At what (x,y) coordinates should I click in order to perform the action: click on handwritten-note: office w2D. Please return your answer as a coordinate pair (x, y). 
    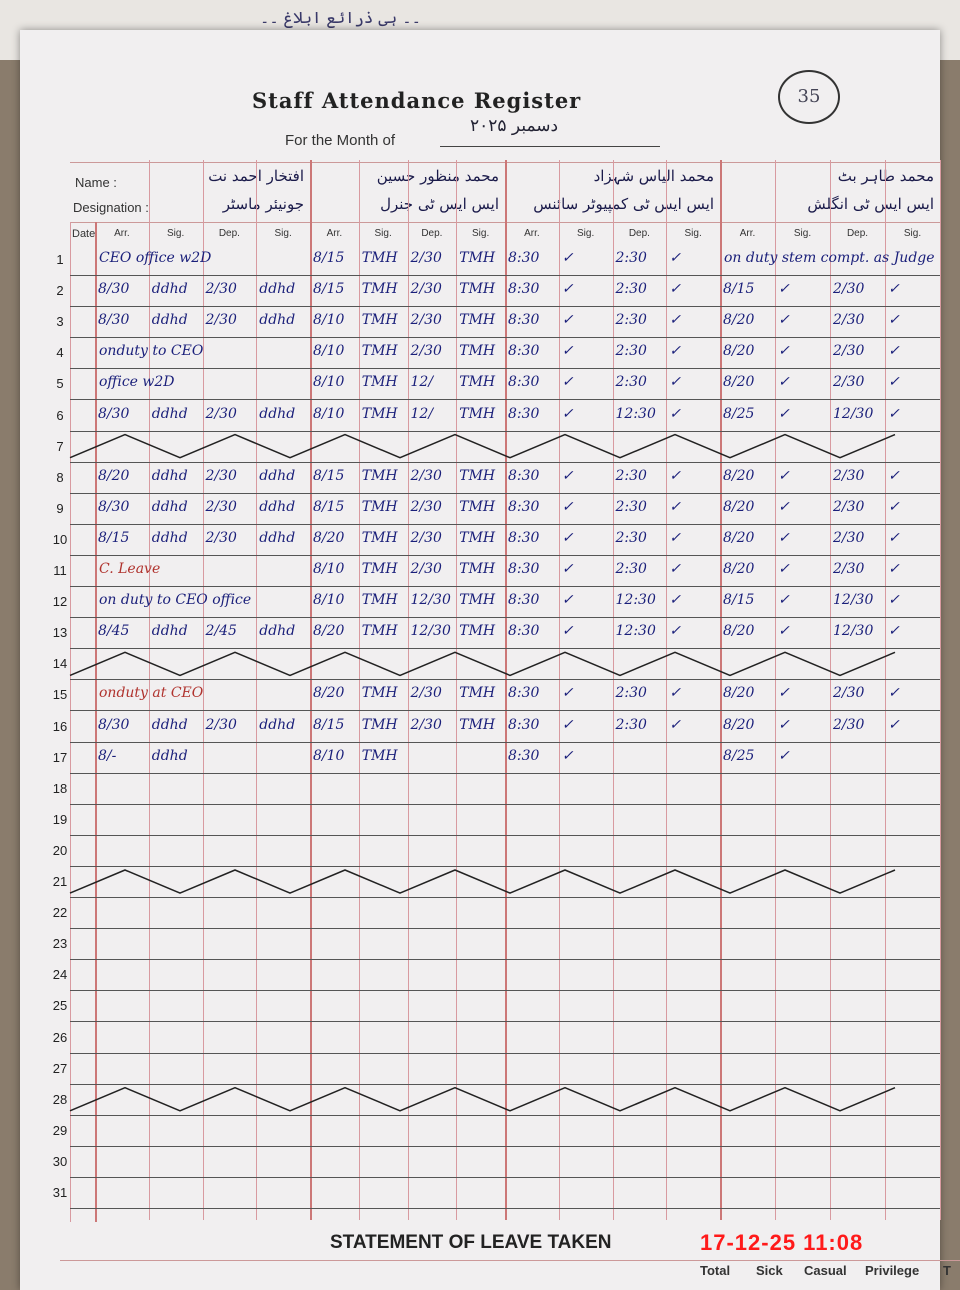
    Looking at the image, I should click on (137, 382).